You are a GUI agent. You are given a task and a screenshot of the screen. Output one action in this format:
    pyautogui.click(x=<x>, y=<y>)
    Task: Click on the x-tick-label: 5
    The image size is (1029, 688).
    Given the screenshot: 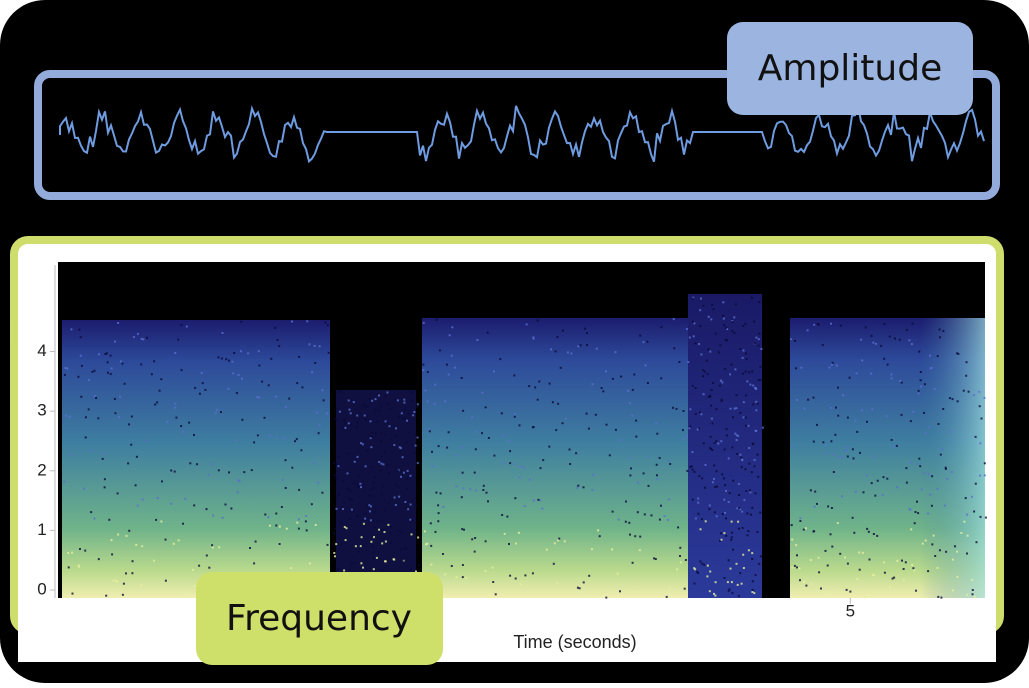 What is the action you would take?
    pyautogui.click(x=850, y=610)
    